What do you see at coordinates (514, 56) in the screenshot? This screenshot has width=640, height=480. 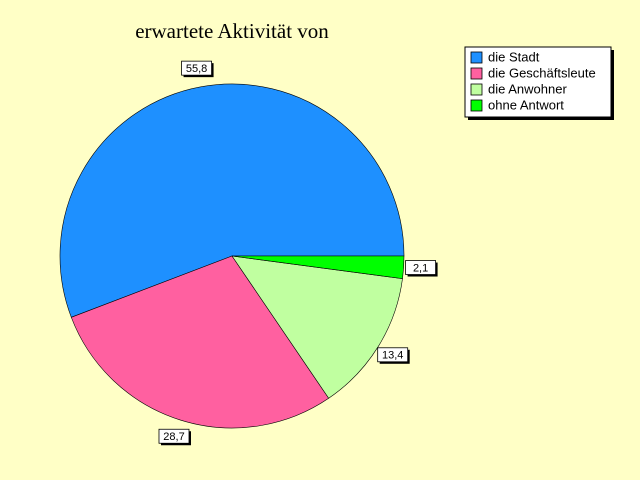 I see `legend-label: die Stadt` at bounding box center [514, 56].